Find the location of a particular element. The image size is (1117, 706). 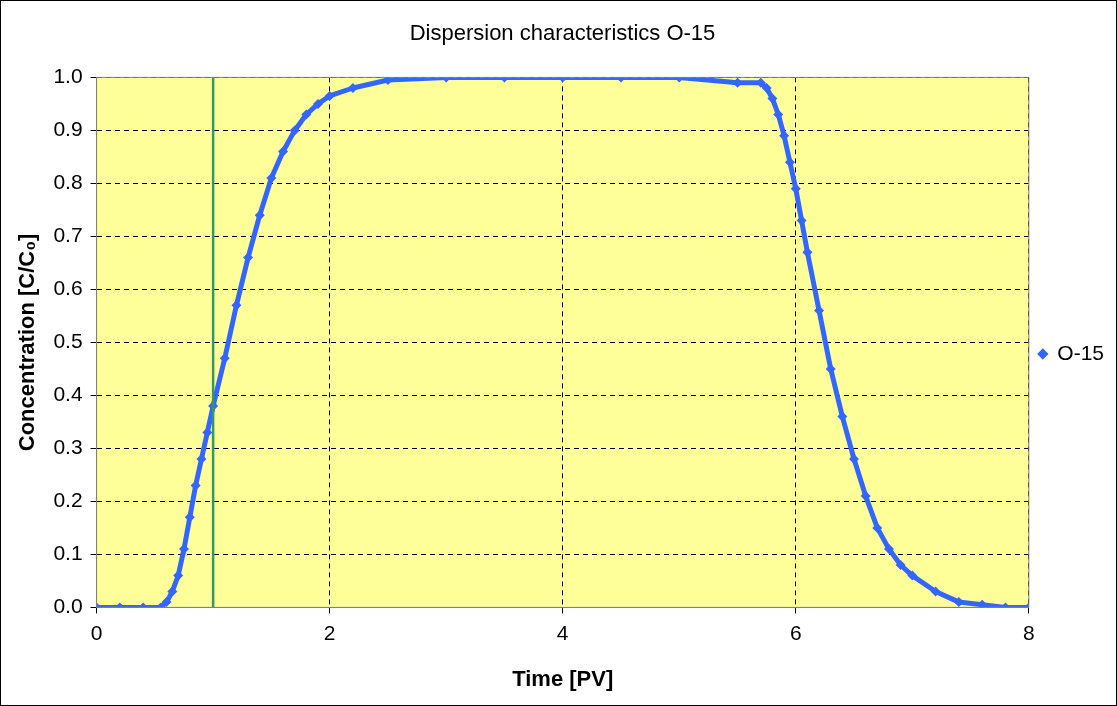

y-tick-label: 0.4 is located at coordinates (68, 394).